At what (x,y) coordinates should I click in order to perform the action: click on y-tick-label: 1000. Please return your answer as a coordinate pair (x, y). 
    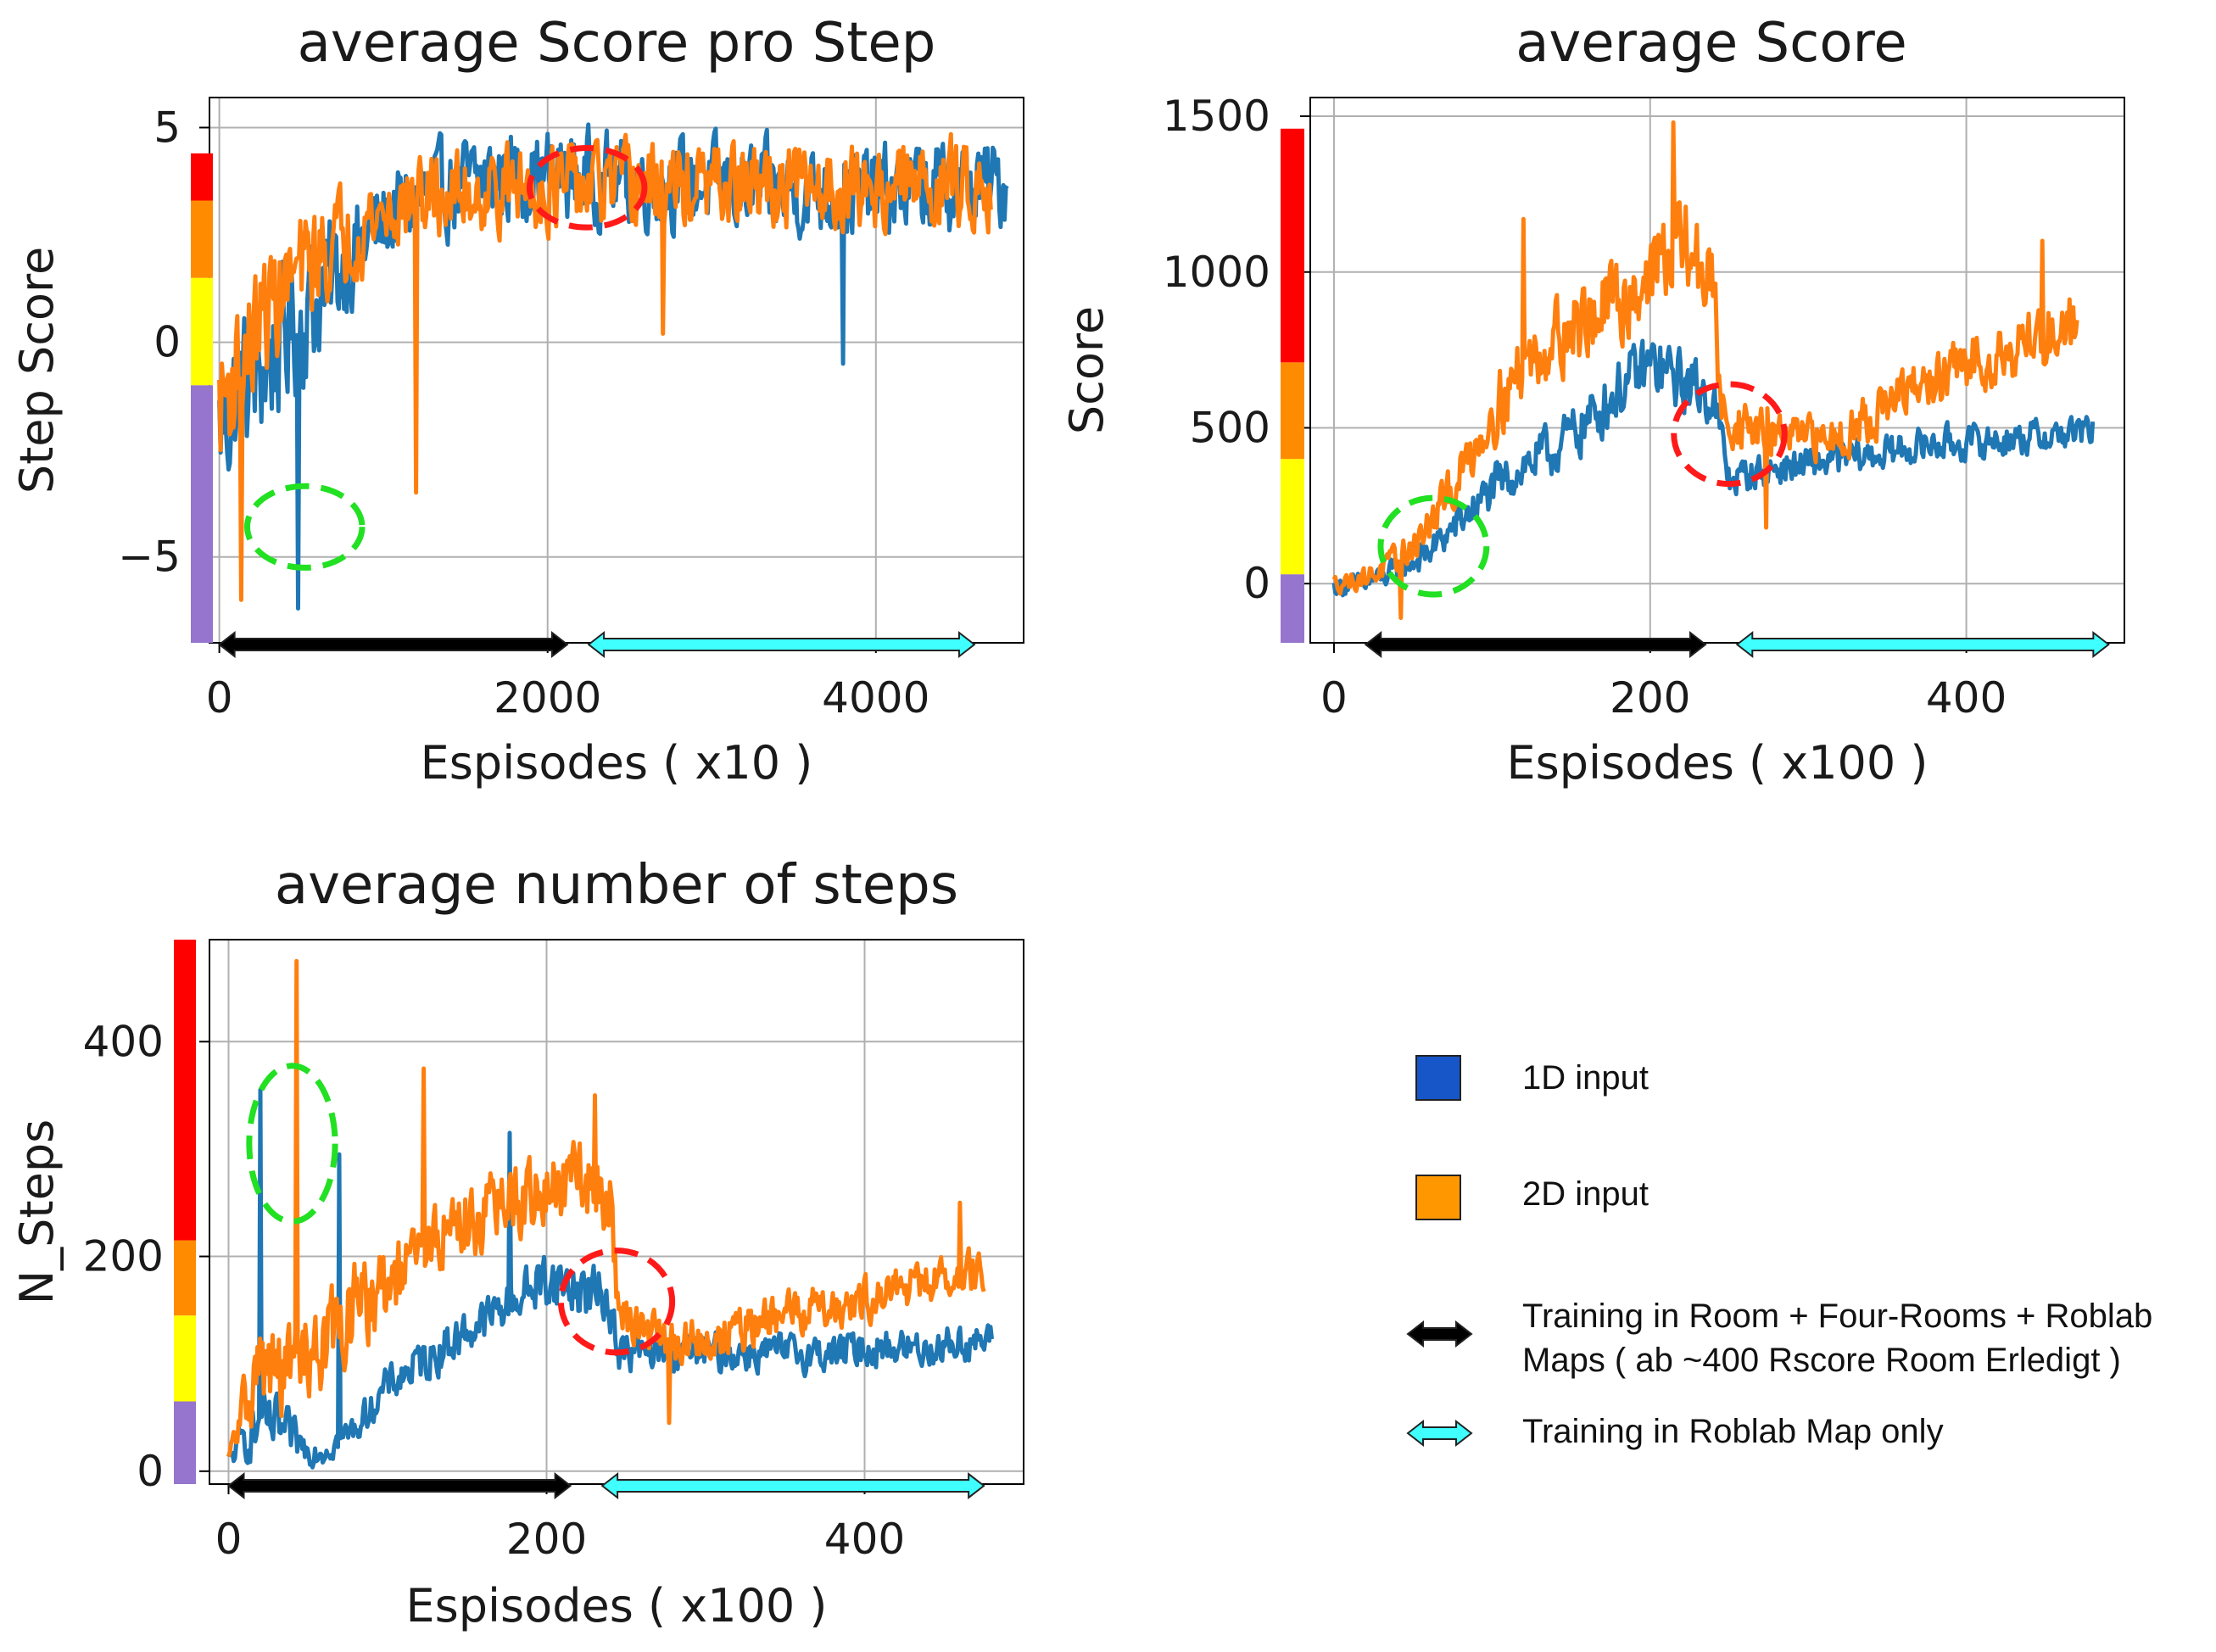
    Looking at the image, I should click on (1216, 272).